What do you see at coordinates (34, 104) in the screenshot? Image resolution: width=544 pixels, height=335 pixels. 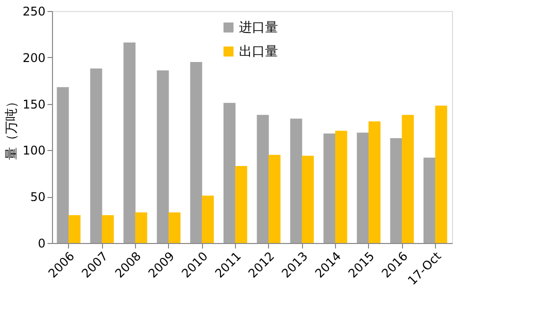 I see `y-tick-label: 150` at bounding box center [34, 104].